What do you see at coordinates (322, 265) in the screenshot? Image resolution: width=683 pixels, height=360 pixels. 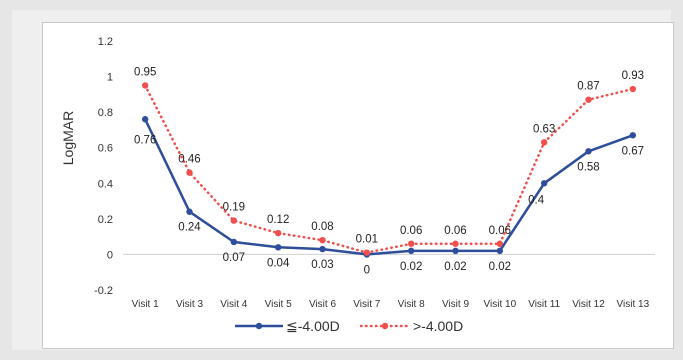 I see `low-series-data-label: 0.03` at bounding box center [322, 265].